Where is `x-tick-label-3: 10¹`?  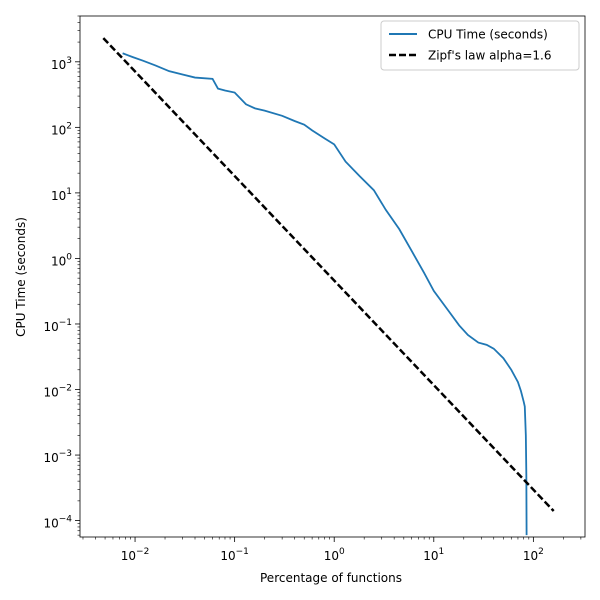
x-tick-label-3: 10¹ is located at coordinates (433, 555).